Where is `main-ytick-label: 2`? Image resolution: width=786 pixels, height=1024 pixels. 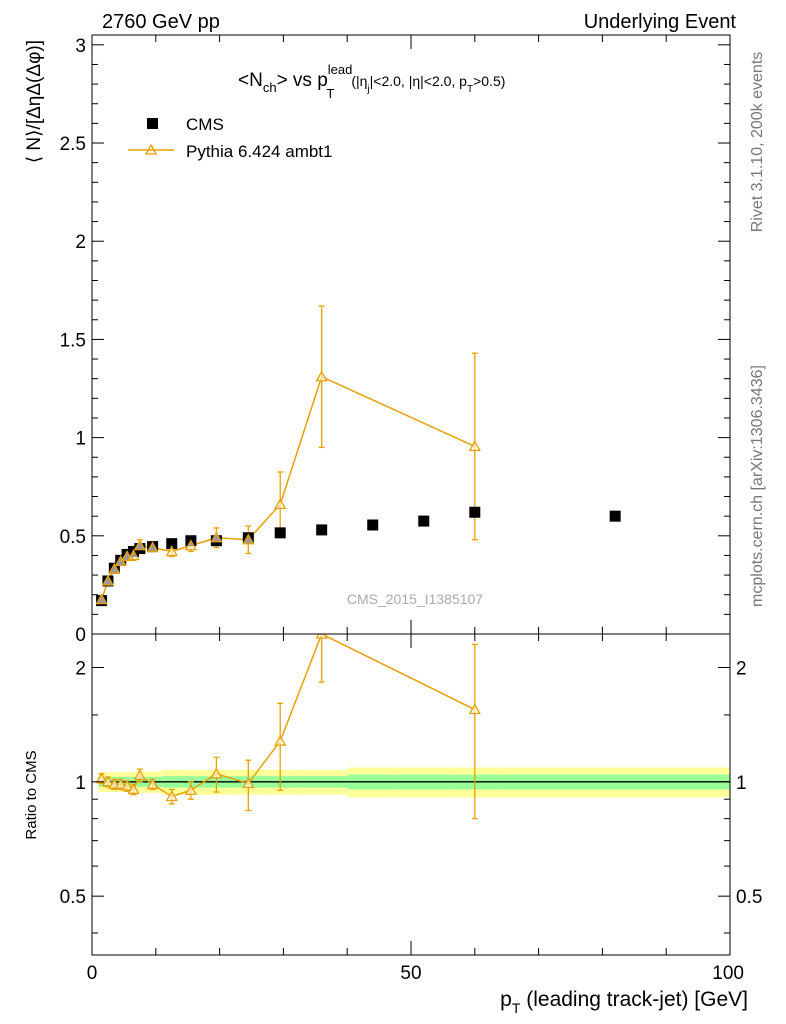 main-ytick-label: 2 is located at coordinates (80, 242).